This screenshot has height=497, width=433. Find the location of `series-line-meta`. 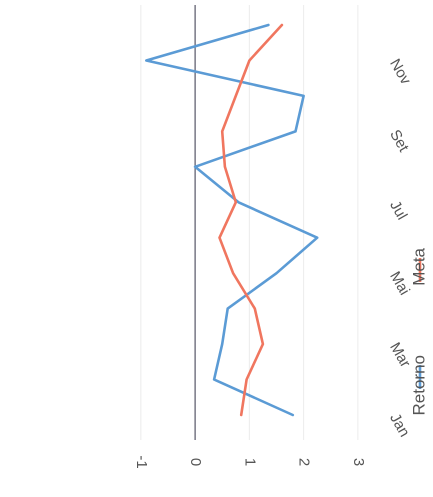

series-line-meta is located at coordinates (251, 220).